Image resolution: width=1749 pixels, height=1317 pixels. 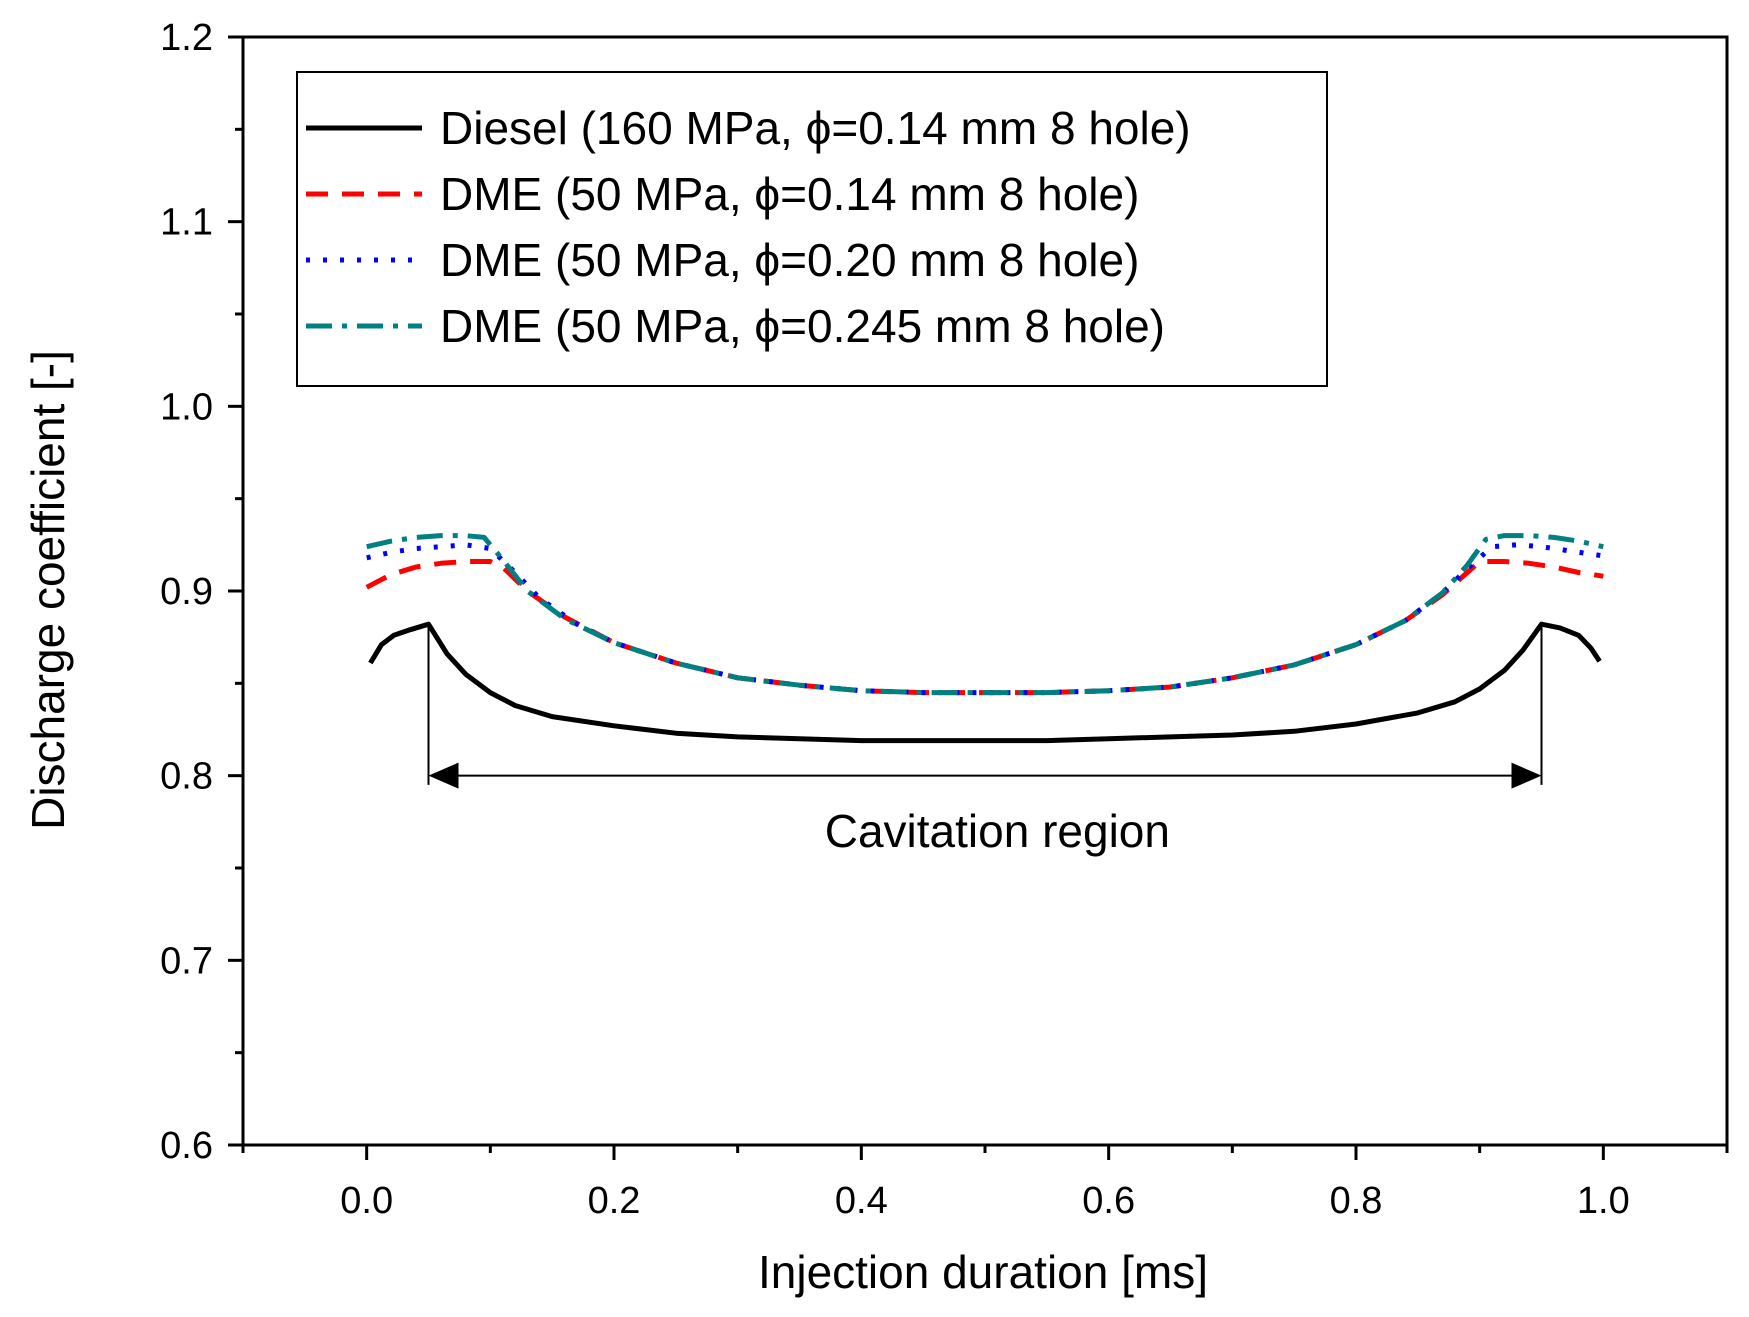 I want to click on y-tick-label: 1.0, so click(x=186, y=407).